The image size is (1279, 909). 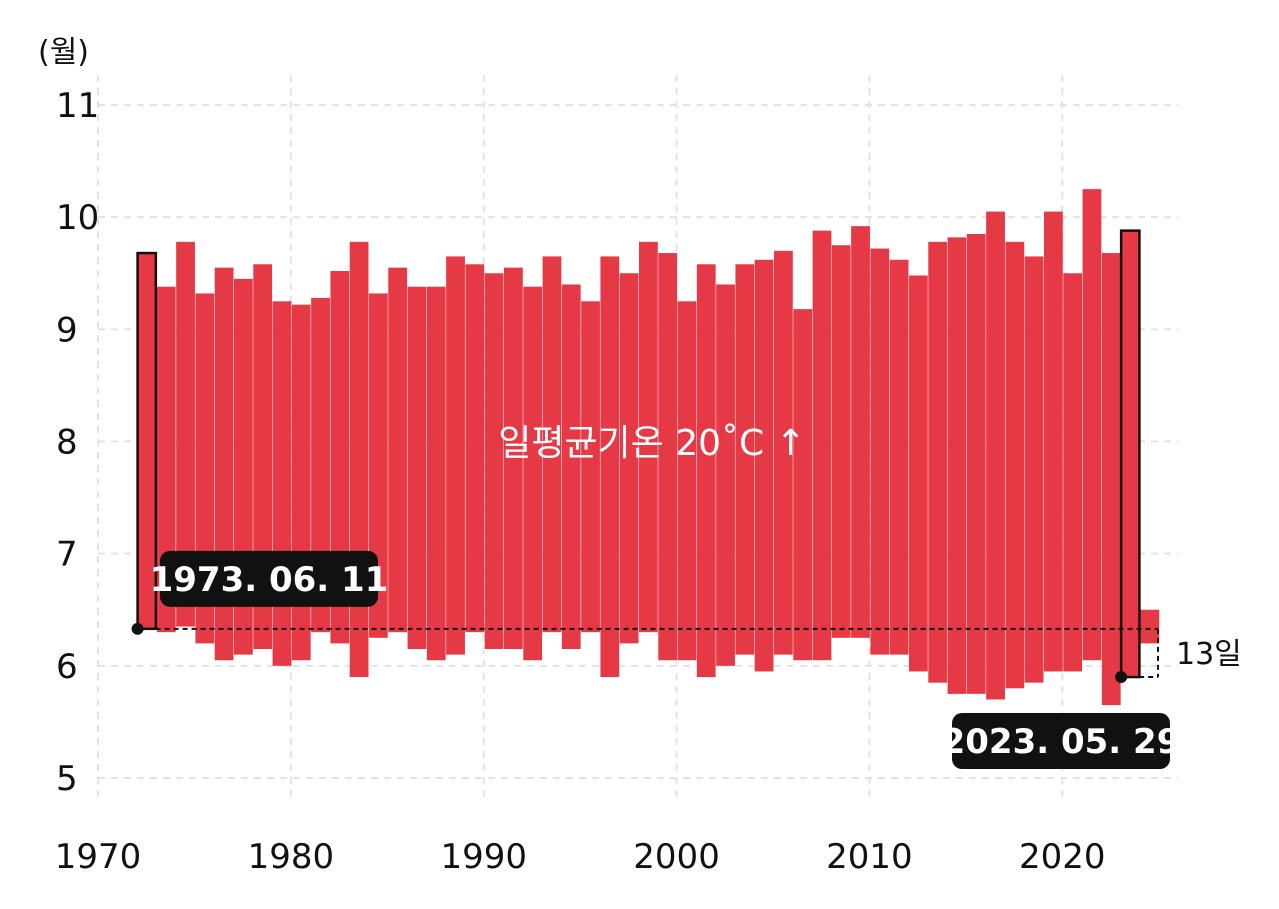 I want to click on y-tick-label: 5, so click(x=67, y=779).